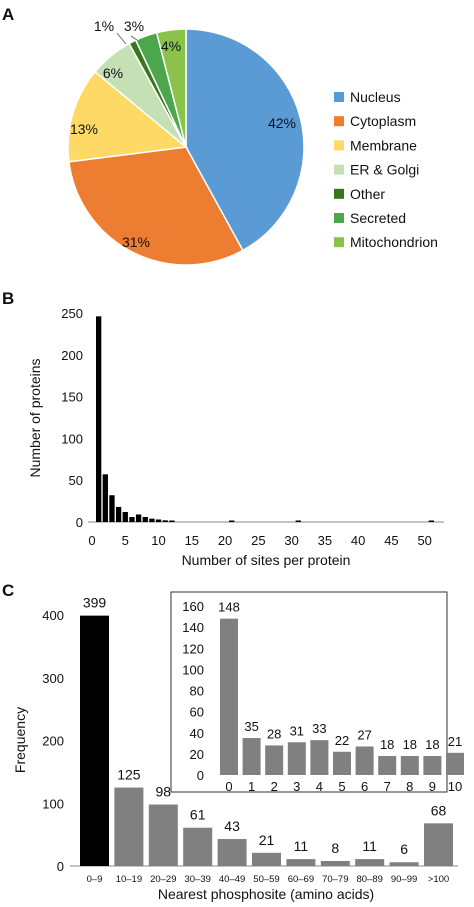 The image size is (474, 907). What do you see at coordinates (341, 786) in the screenshot?
I see `x-tick-label: 5` at bounding box center [341, 786].